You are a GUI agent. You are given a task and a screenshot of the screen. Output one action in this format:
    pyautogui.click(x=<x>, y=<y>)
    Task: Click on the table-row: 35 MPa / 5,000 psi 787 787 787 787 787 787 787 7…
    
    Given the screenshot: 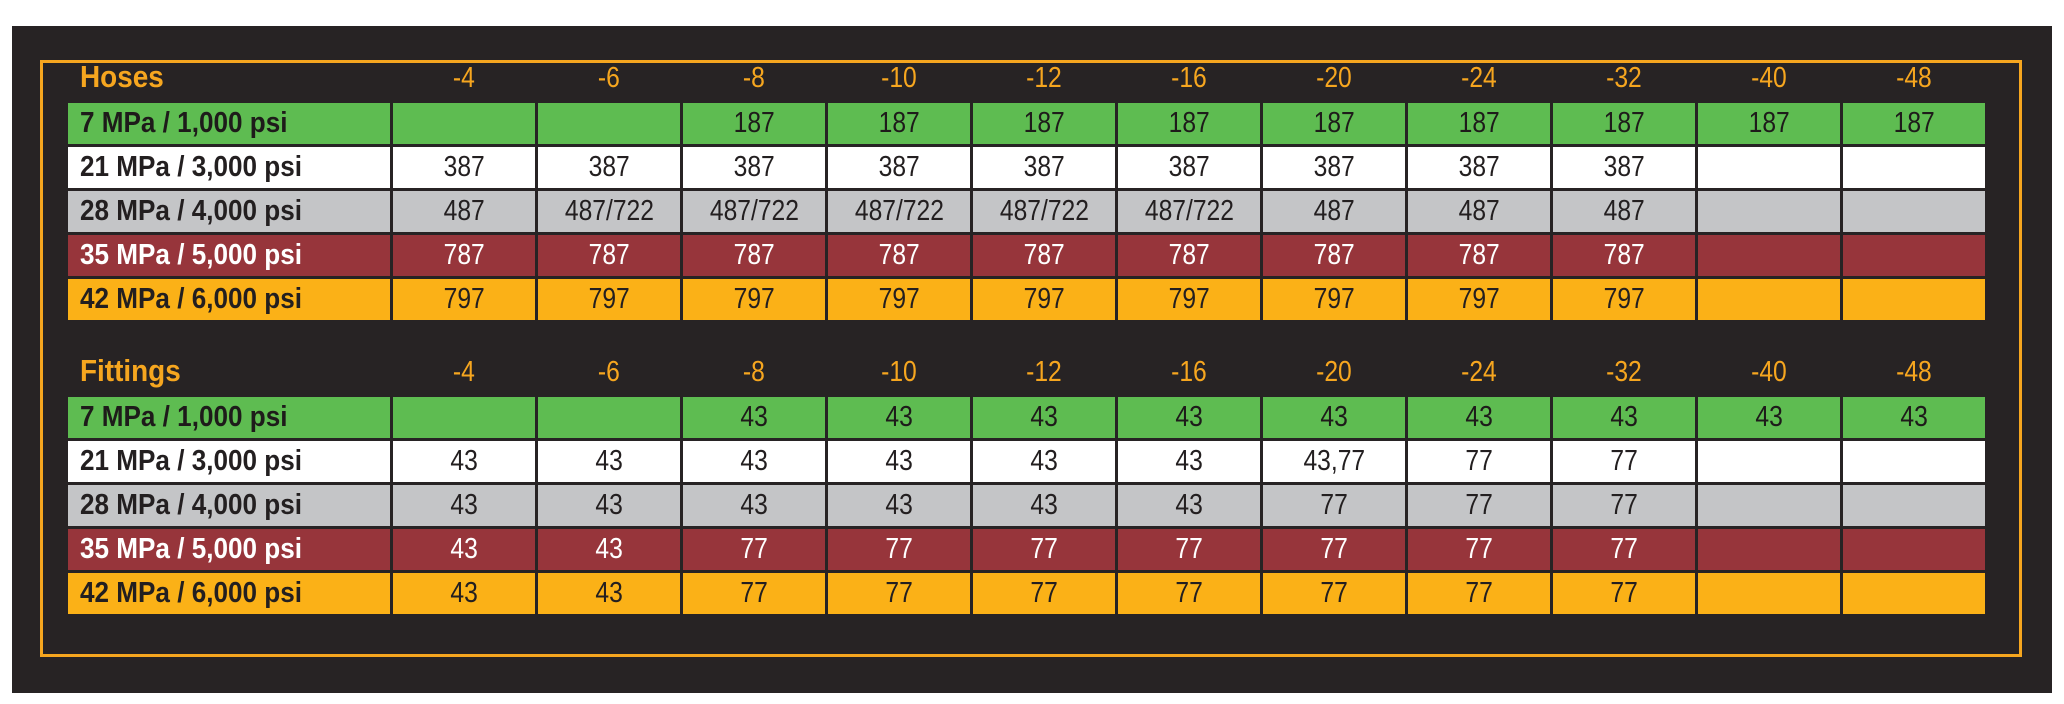 What is the action you would take?
    pyautogui.click(x=1028, y=255)
    